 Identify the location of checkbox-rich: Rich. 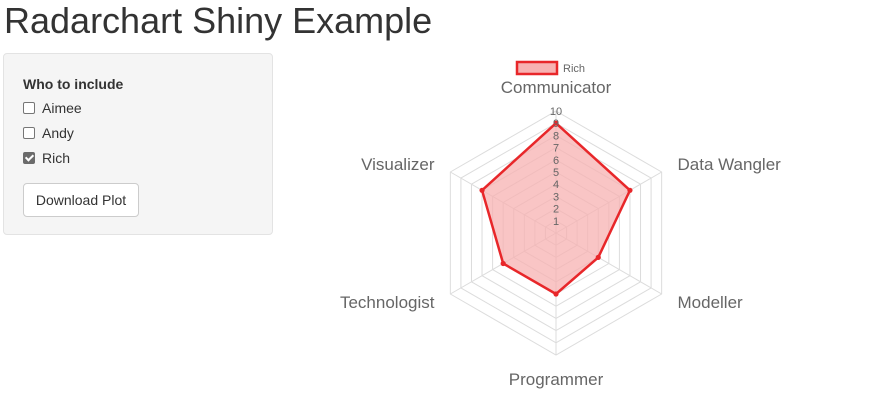
(46, 158).